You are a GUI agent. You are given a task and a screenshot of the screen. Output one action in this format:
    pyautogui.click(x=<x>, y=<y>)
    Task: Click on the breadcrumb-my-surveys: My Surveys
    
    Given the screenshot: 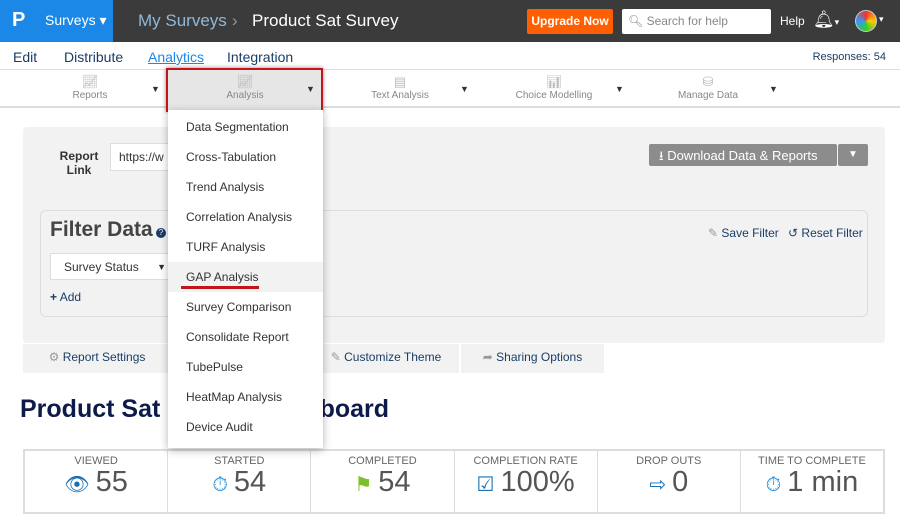 What is the action you would take?
    pyautogui.click(x=182, y=20)
    